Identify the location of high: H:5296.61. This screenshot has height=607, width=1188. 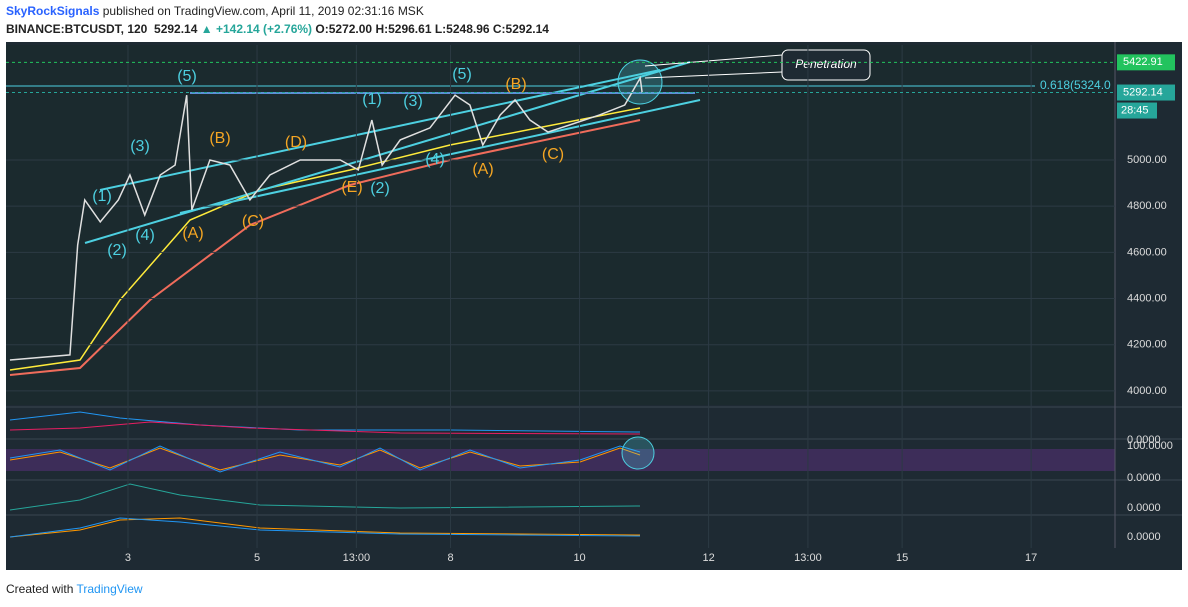
(403, 29).